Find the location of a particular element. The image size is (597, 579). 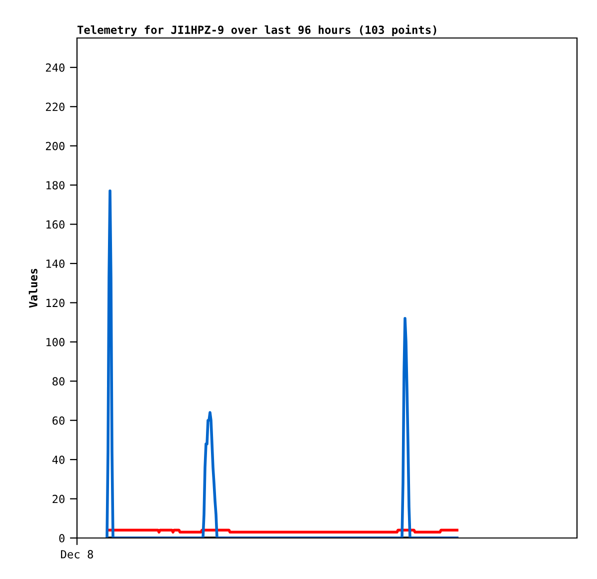

y-tick-label: 140 is located at coordinates (55, 263).